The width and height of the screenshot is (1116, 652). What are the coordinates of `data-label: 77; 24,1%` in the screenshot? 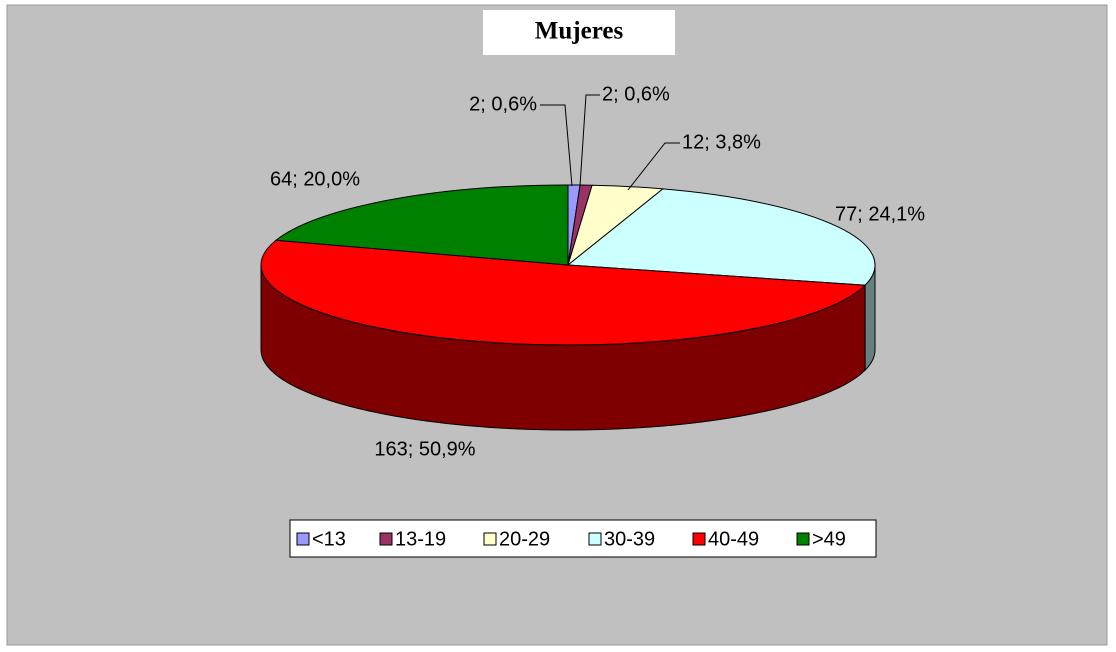 It's located at (880, 214).